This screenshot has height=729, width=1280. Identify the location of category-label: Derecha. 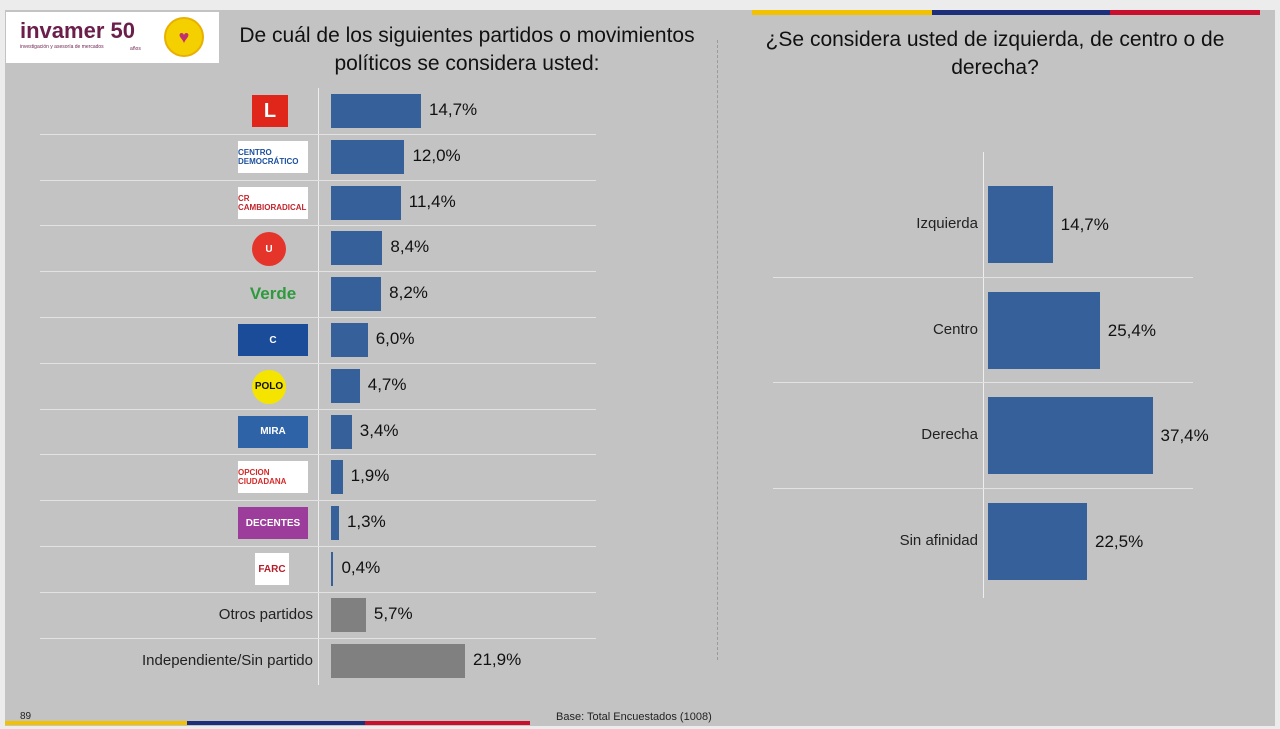
(949, 434).